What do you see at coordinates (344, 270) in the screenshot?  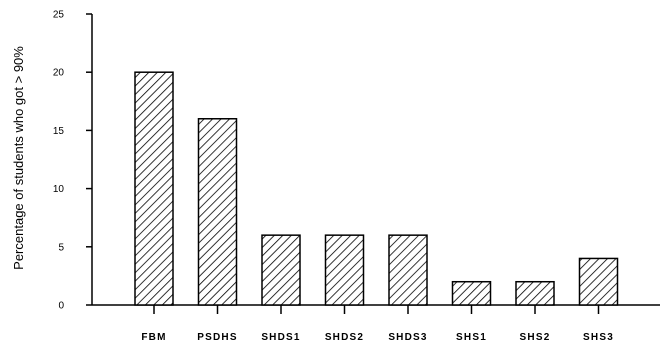 I see `bar-shds2` at bounding box center [344, 270].